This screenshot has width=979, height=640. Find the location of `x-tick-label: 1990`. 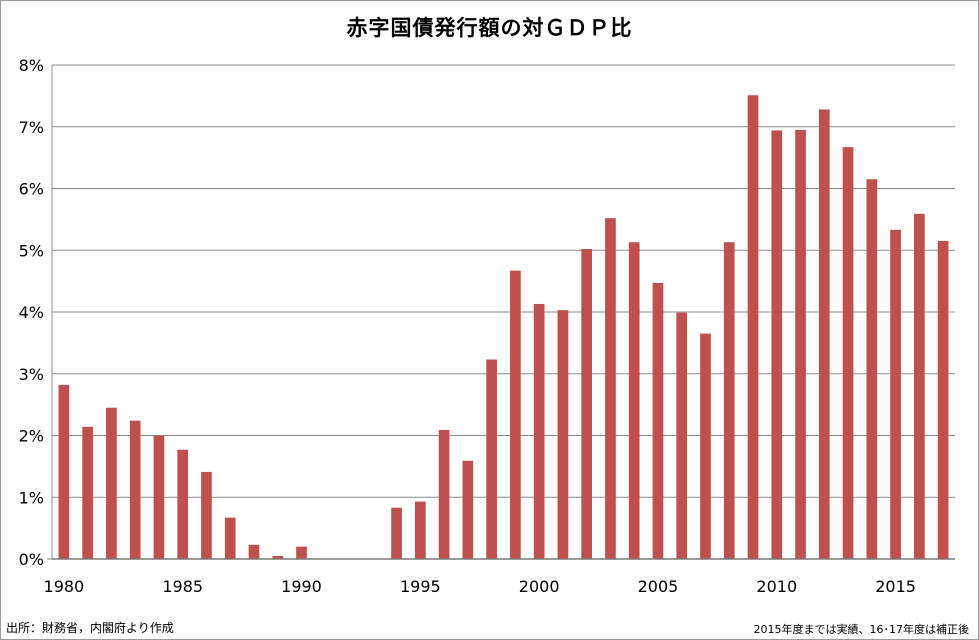

x-tick-label: 1990 is located at coordinates (301, 586).